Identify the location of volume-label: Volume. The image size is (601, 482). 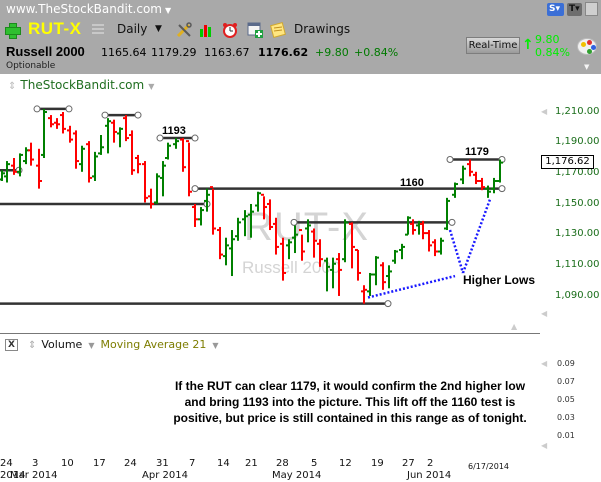
(62, 344).